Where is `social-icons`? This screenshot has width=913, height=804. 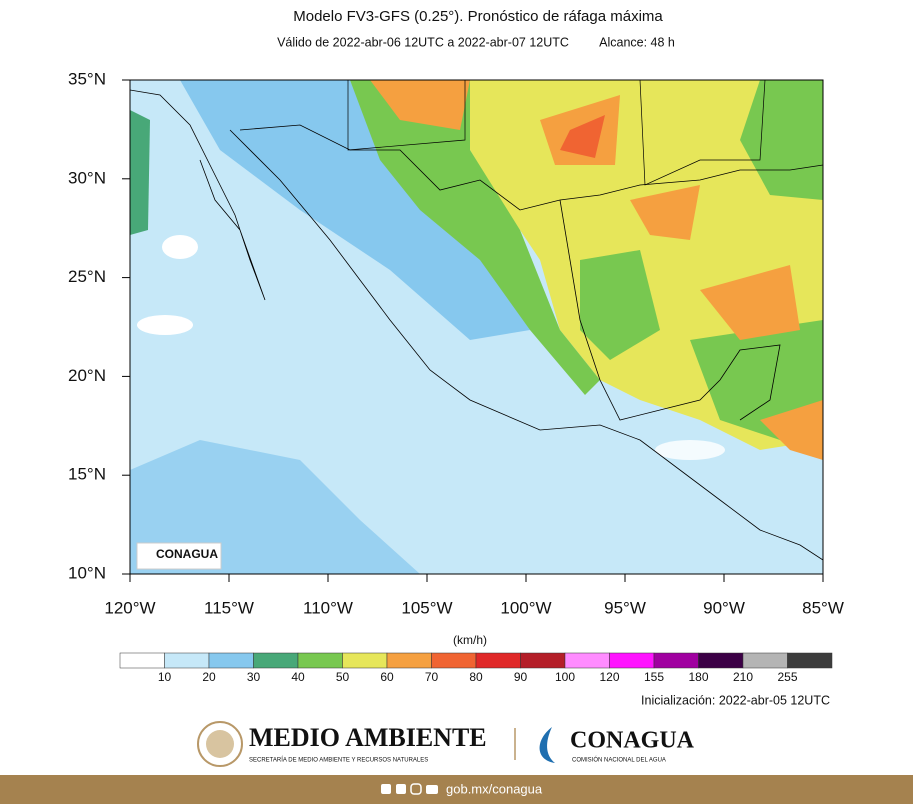 social-icons is located at coordinates (409, 789).